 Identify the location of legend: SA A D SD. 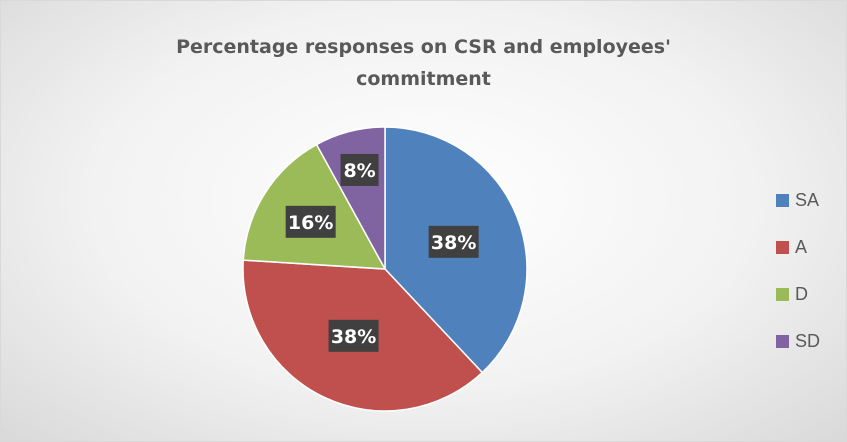
(811, 283).